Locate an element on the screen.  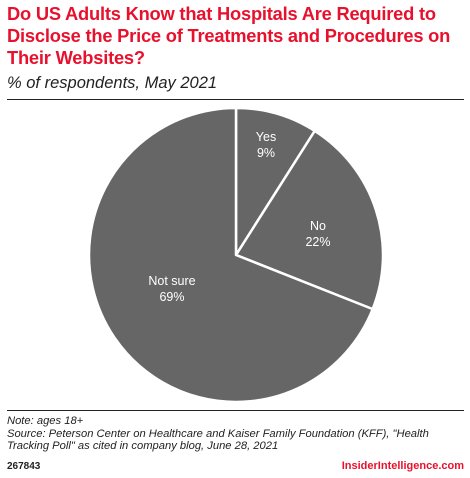
note-text: Note: ages 18+ is located at coordinates (45, 421).